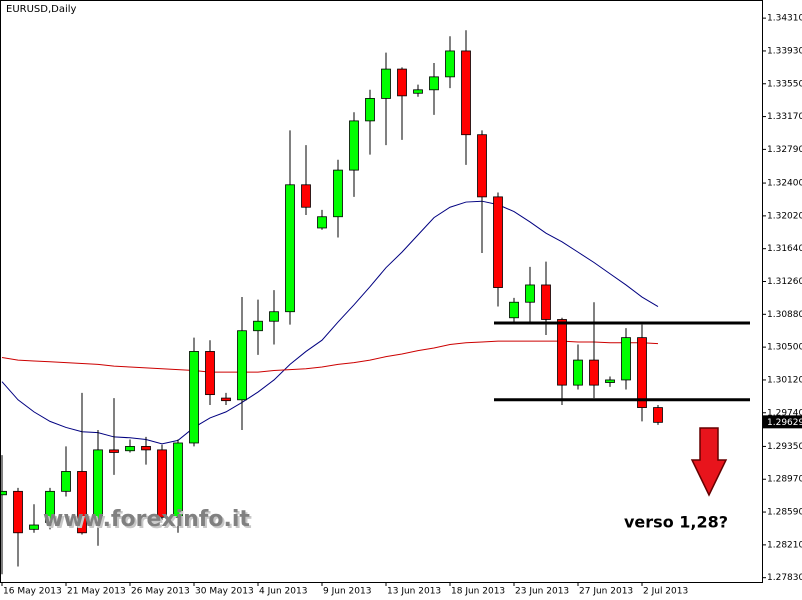 This screenshot has height=600, width=802. Describe the element at coordinates (784, 447) in the screenshot. I see `y-tick-label: 1.29350` at that location.